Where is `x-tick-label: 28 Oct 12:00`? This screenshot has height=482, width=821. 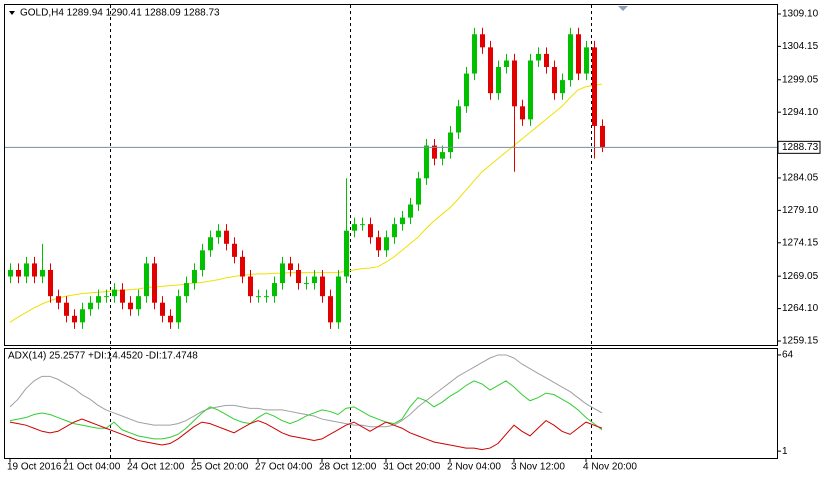 x-tick-label: 28 Oct 12:00 is located at coordinates (348, 467).